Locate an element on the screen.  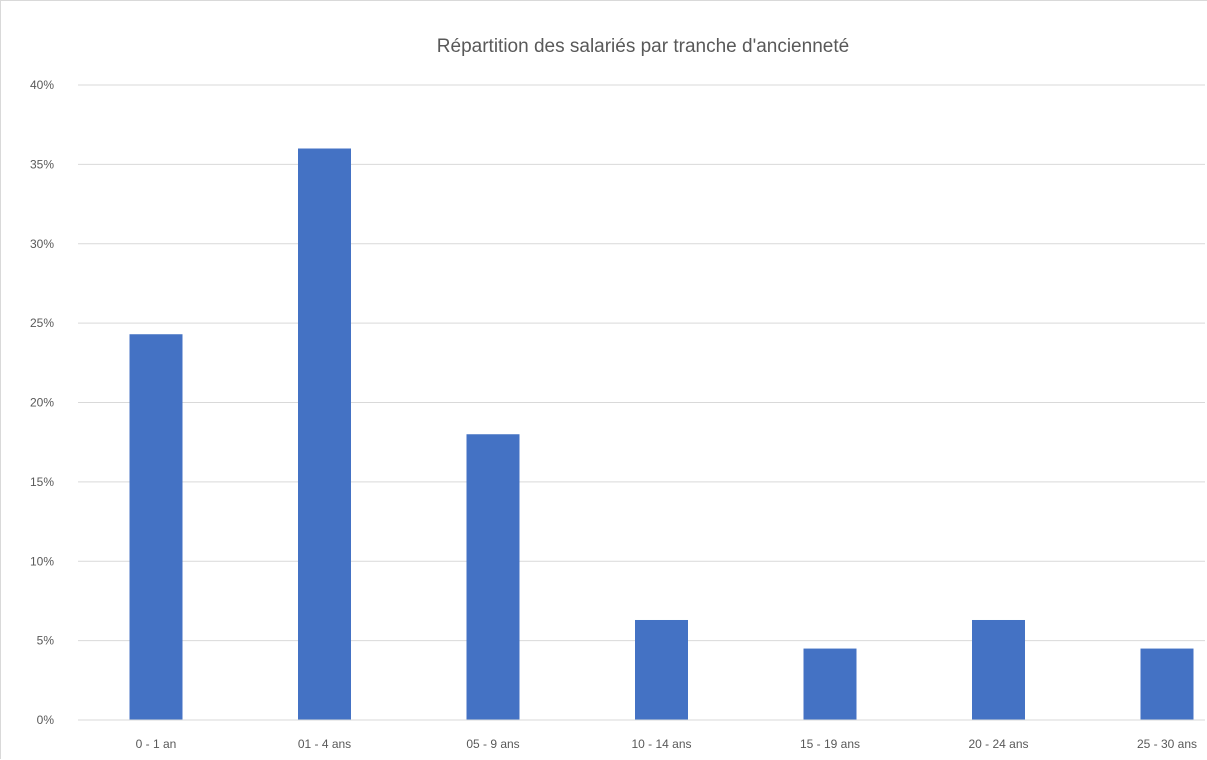
x-tick-label: 25 - 30 ans is located at coordinates (1167, 744).